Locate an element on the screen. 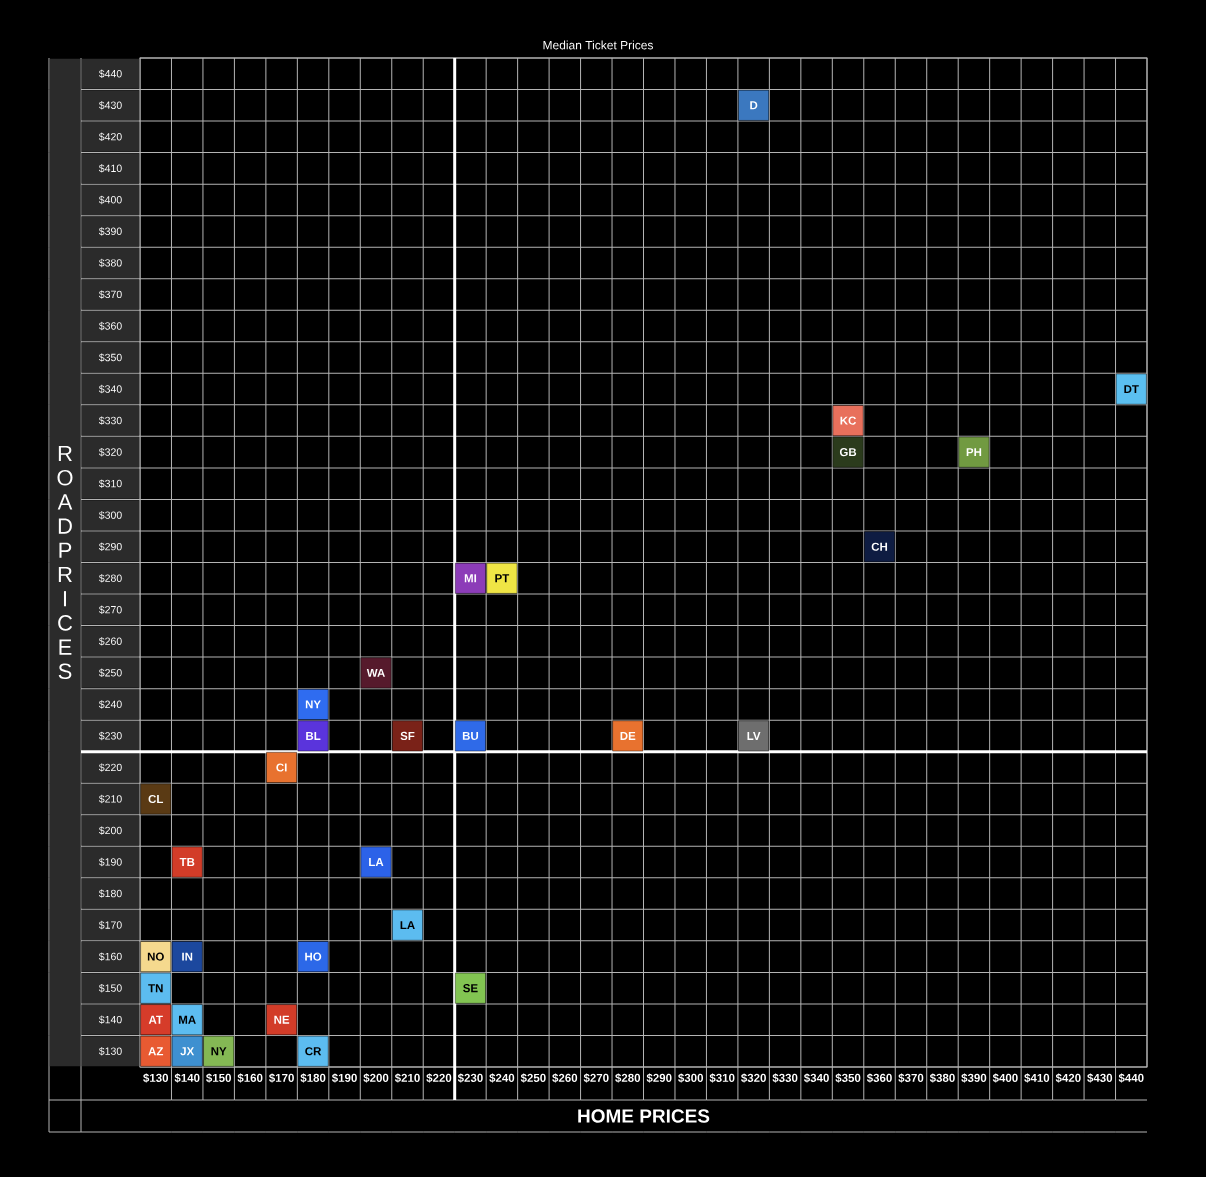  y-tick-label: $170 is located at coordinates (110, 925).